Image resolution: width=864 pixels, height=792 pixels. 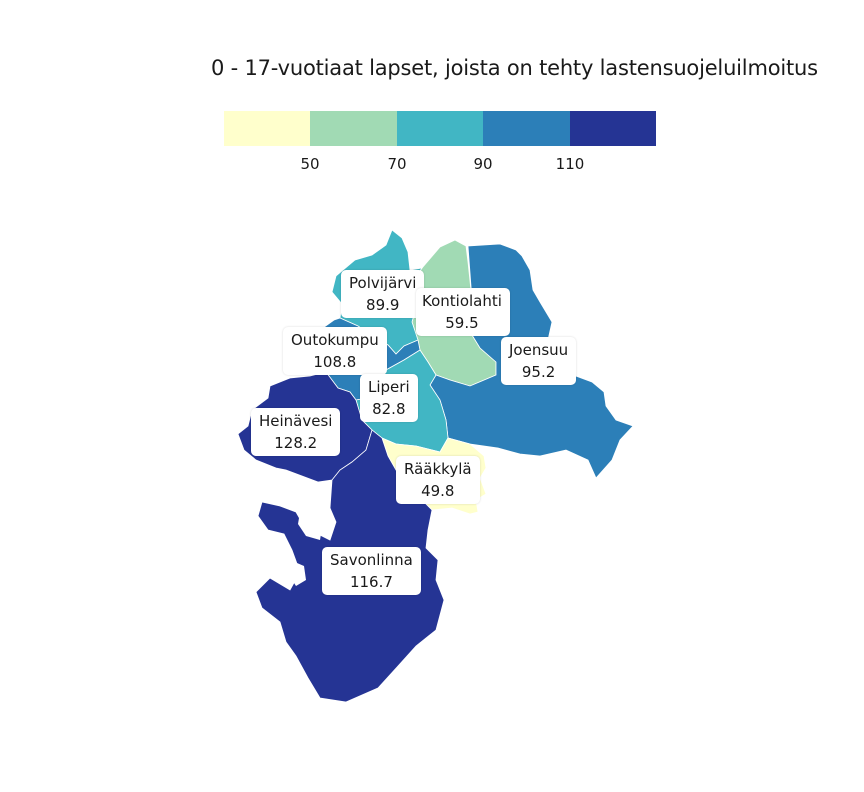 What do you see at coordinates (296, 443) in the screenshot?
I see `region-value: 128.2` at bounding box center [296, 443].